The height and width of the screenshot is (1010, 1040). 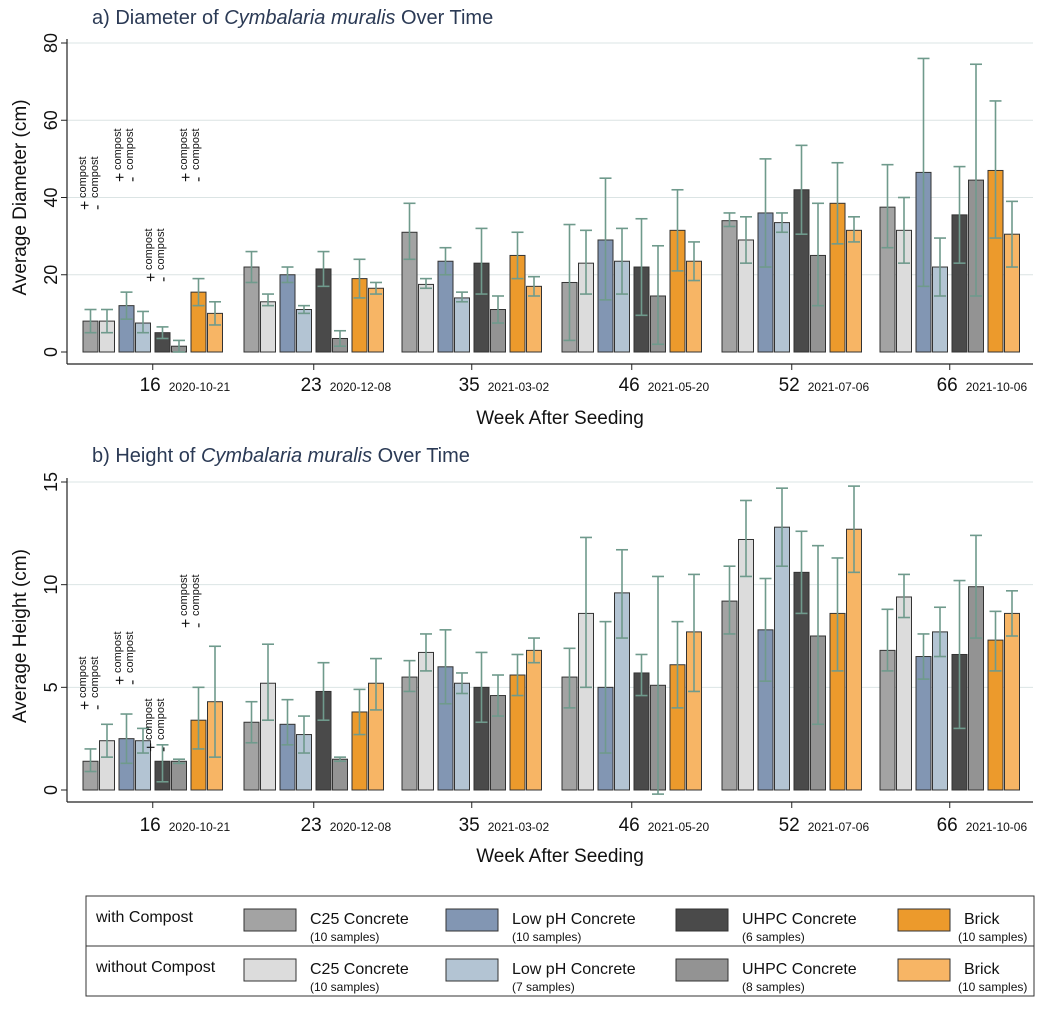 I want to click on legend-row-label: with Compost, so click(x=144, y=917).